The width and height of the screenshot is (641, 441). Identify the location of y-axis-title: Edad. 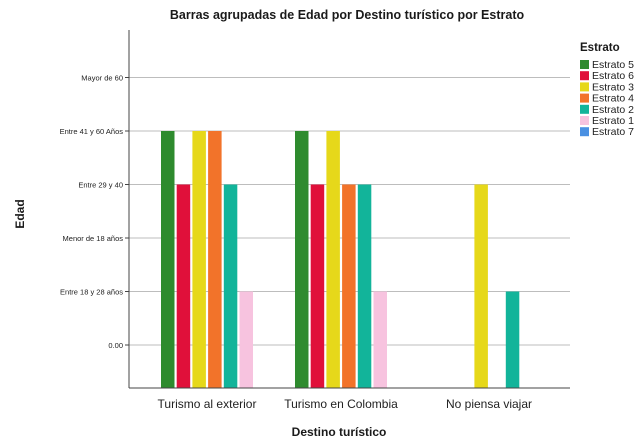
(20, 213).